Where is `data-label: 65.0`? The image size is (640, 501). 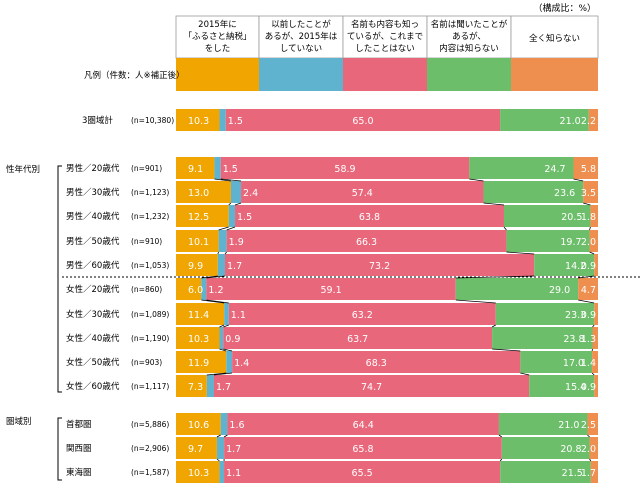
data-label: 65.0 is located at coordinates (362, 121).